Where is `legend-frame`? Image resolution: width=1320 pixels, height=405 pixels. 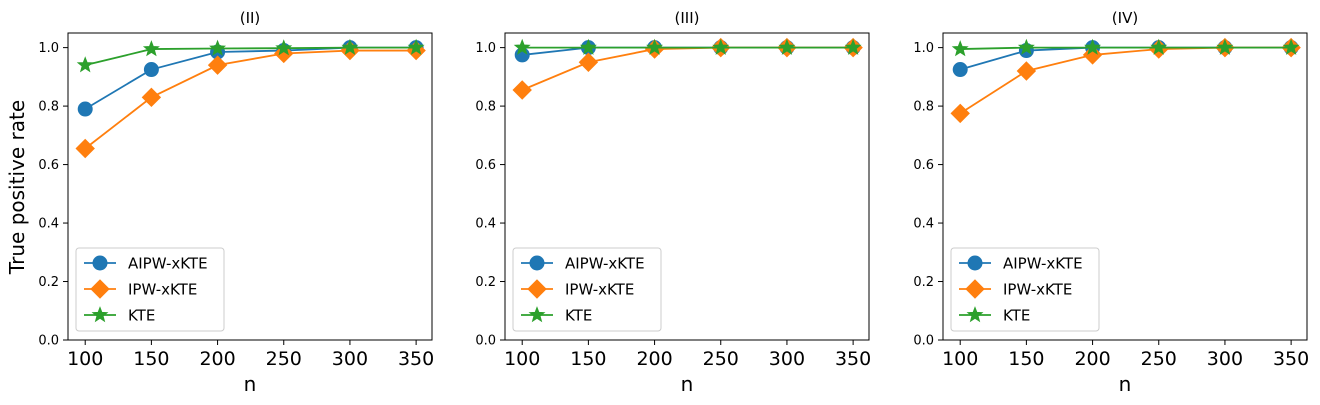 legend-frame is located at coordinates (587, 289).